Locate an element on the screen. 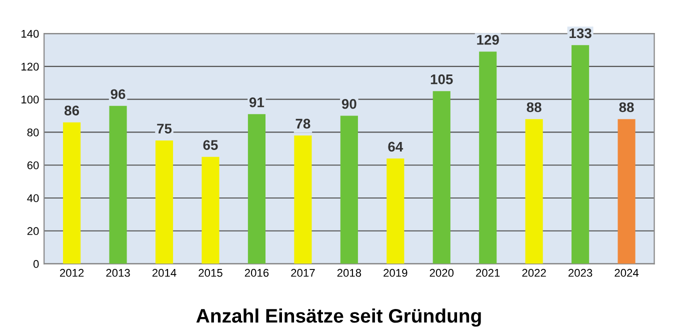  y-tick-label: 20 is located at coordinates (33, 231).